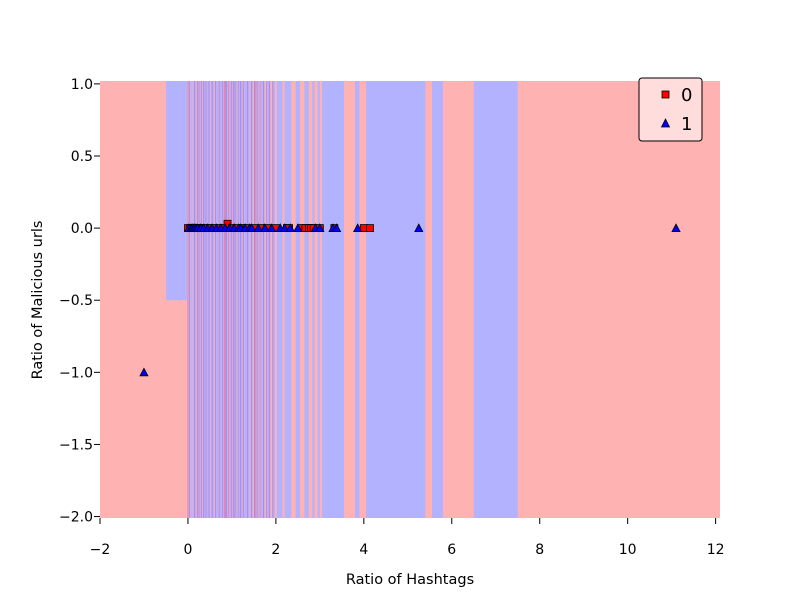 The image size is (800, 600). I want to click on legend-box, so click(670, 109).